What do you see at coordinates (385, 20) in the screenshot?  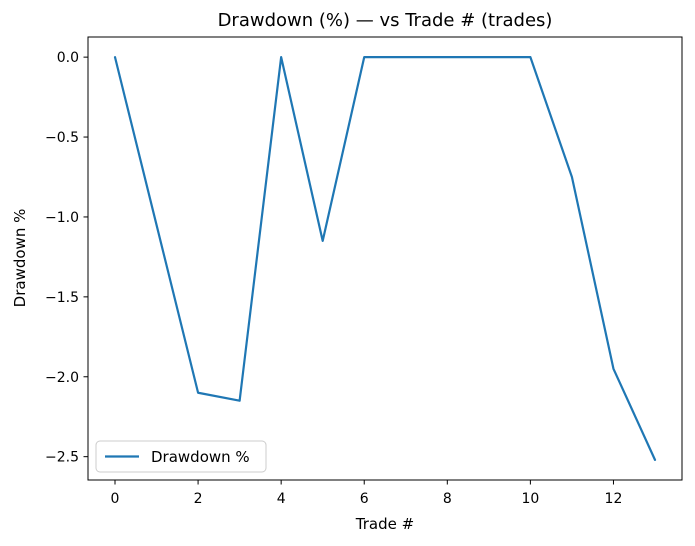 I see `chart-title: Drawdown (%) — vs Trade # (trades)` at bounding box center [385, 20].